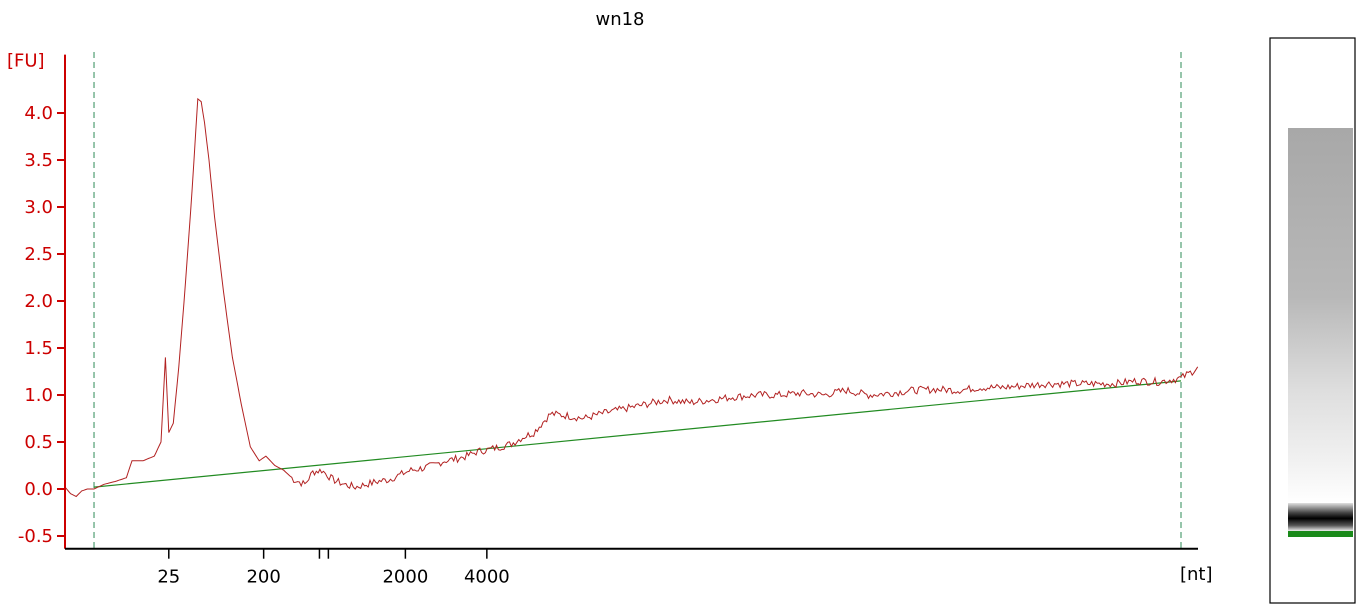  I want to click on baseline-line, so click(637, 434).